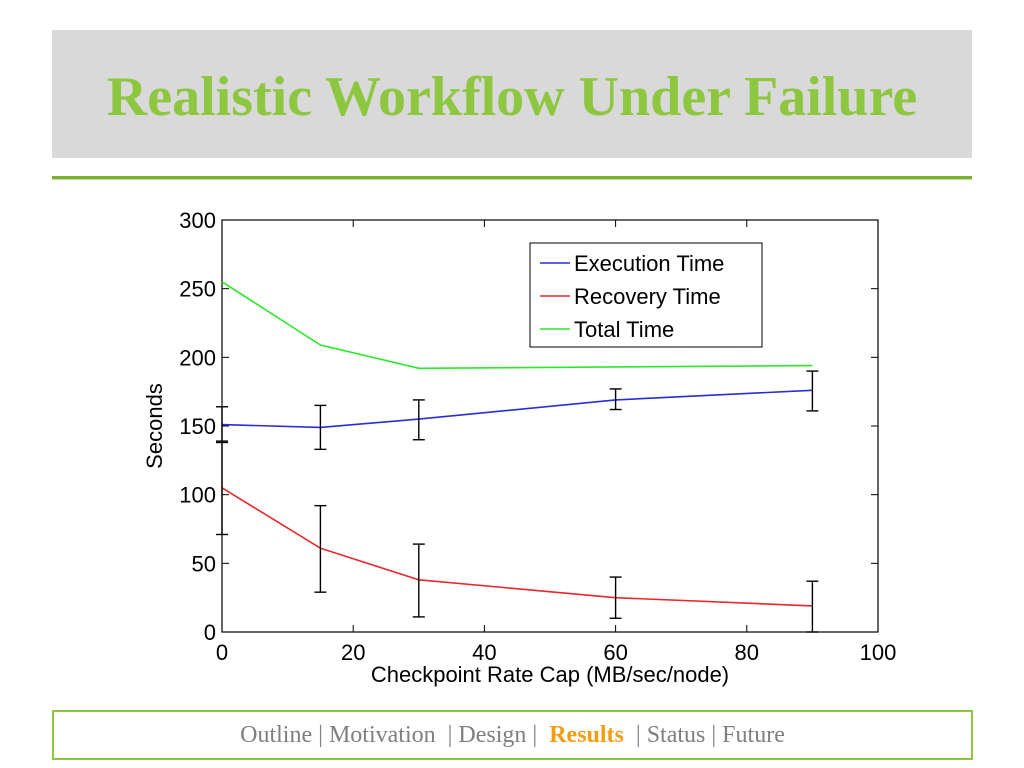  What do you see at coordinates (512, 97) in the screenshot?
I see `slide-title: Realistic Workflow Under Failure` at bounding box center [512, 97].